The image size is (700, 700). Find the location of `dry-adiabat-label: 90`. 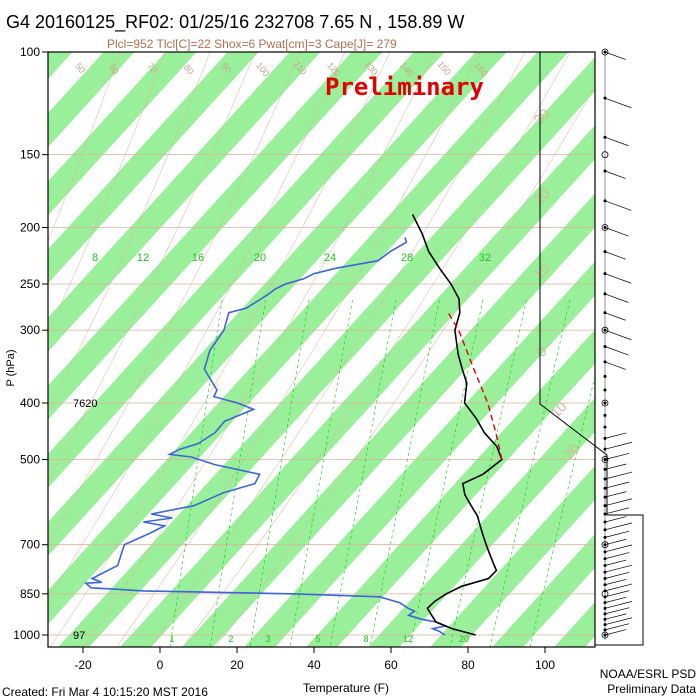

dry-adiabat-label: 90 is located at coordinates (226, 68).